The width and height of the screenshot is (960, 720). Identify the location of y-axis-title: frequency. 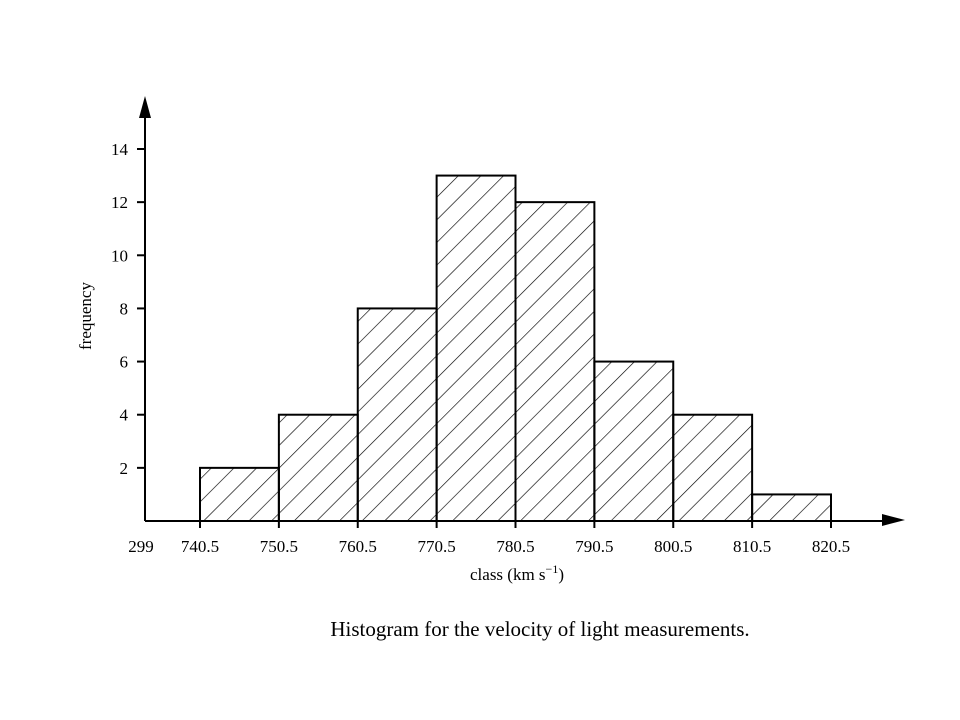
(85, 316).